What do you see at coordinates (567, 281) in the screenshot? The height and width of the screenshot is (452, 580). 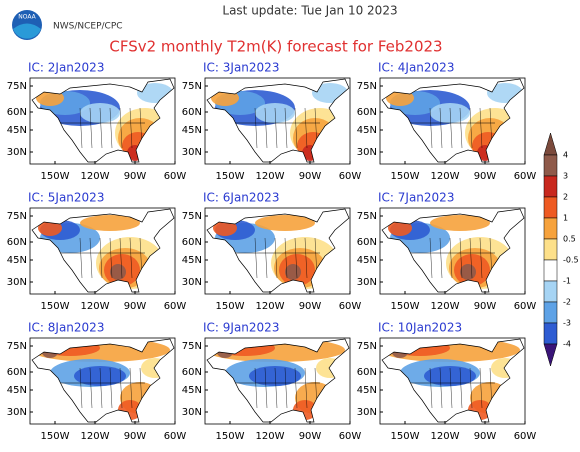 I see `colorbar-label: -1` at bounding box center [567, 281].